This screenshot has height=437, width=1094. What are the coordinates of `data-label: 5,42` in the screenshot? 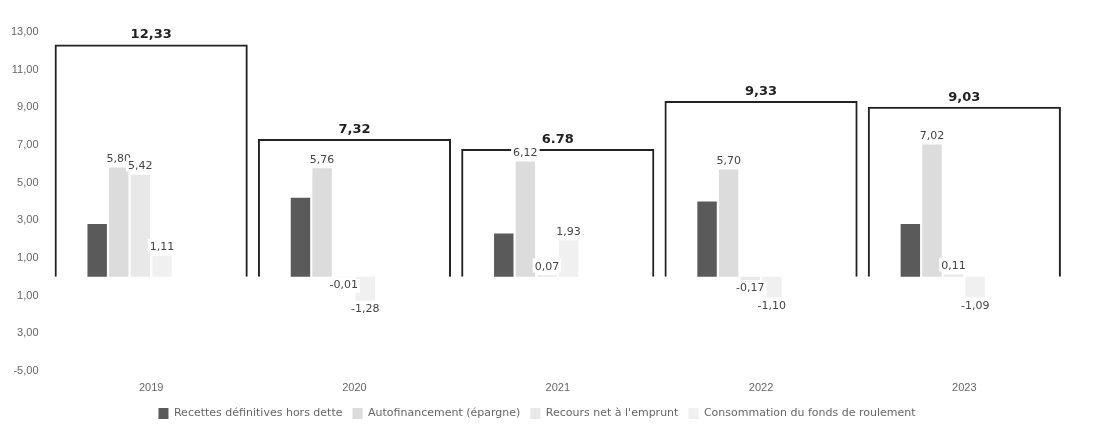 It's located at (140, 166).